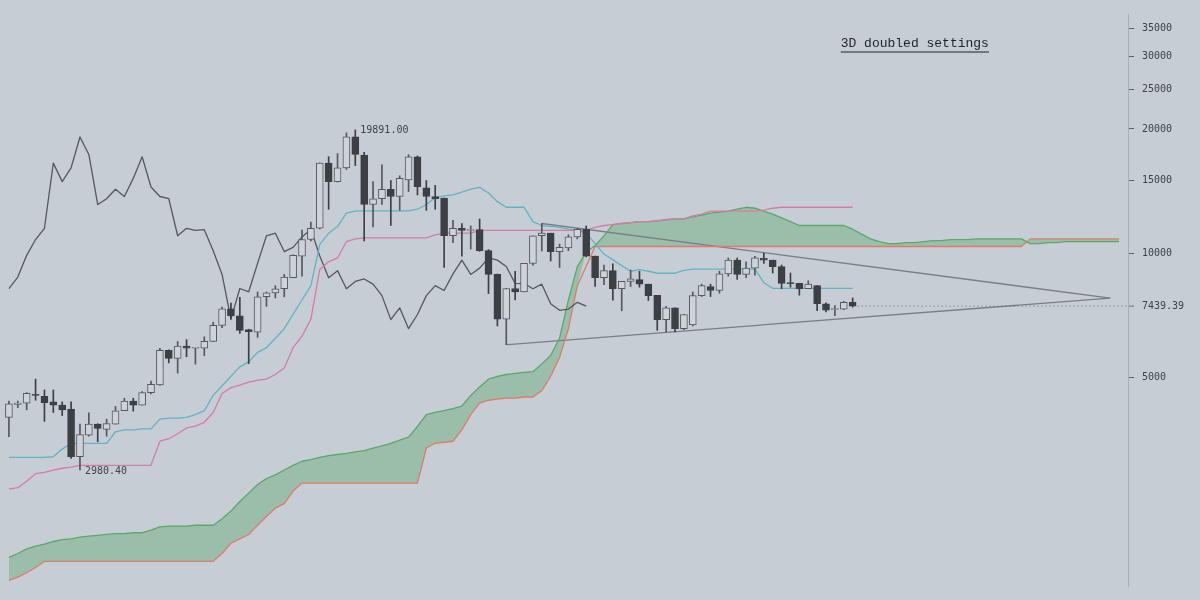 The image size is (1200, 600). What do you see at coordinates (1157, 28) in the screenshot?
I see `y-tick-label: 35000` at bounding box center [1157, 28].